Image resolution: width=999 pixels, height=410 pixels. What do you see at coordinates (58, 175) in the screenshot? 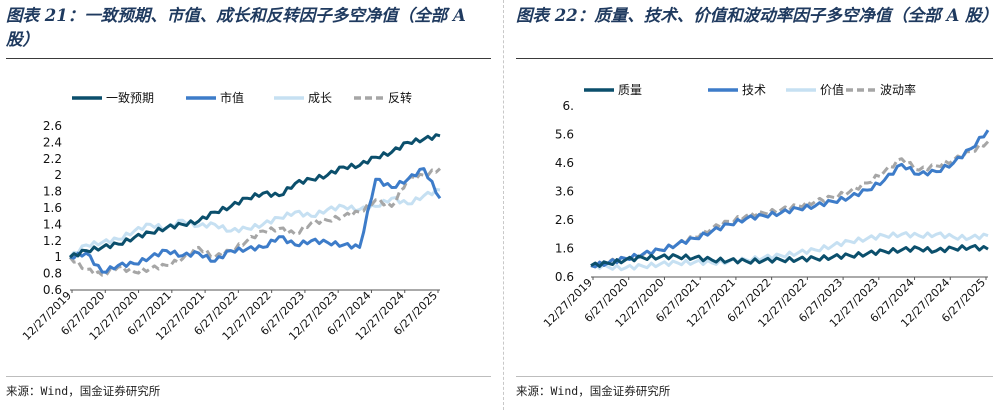
I see `y-tick-label: 2` at bounding box center [58, 175].